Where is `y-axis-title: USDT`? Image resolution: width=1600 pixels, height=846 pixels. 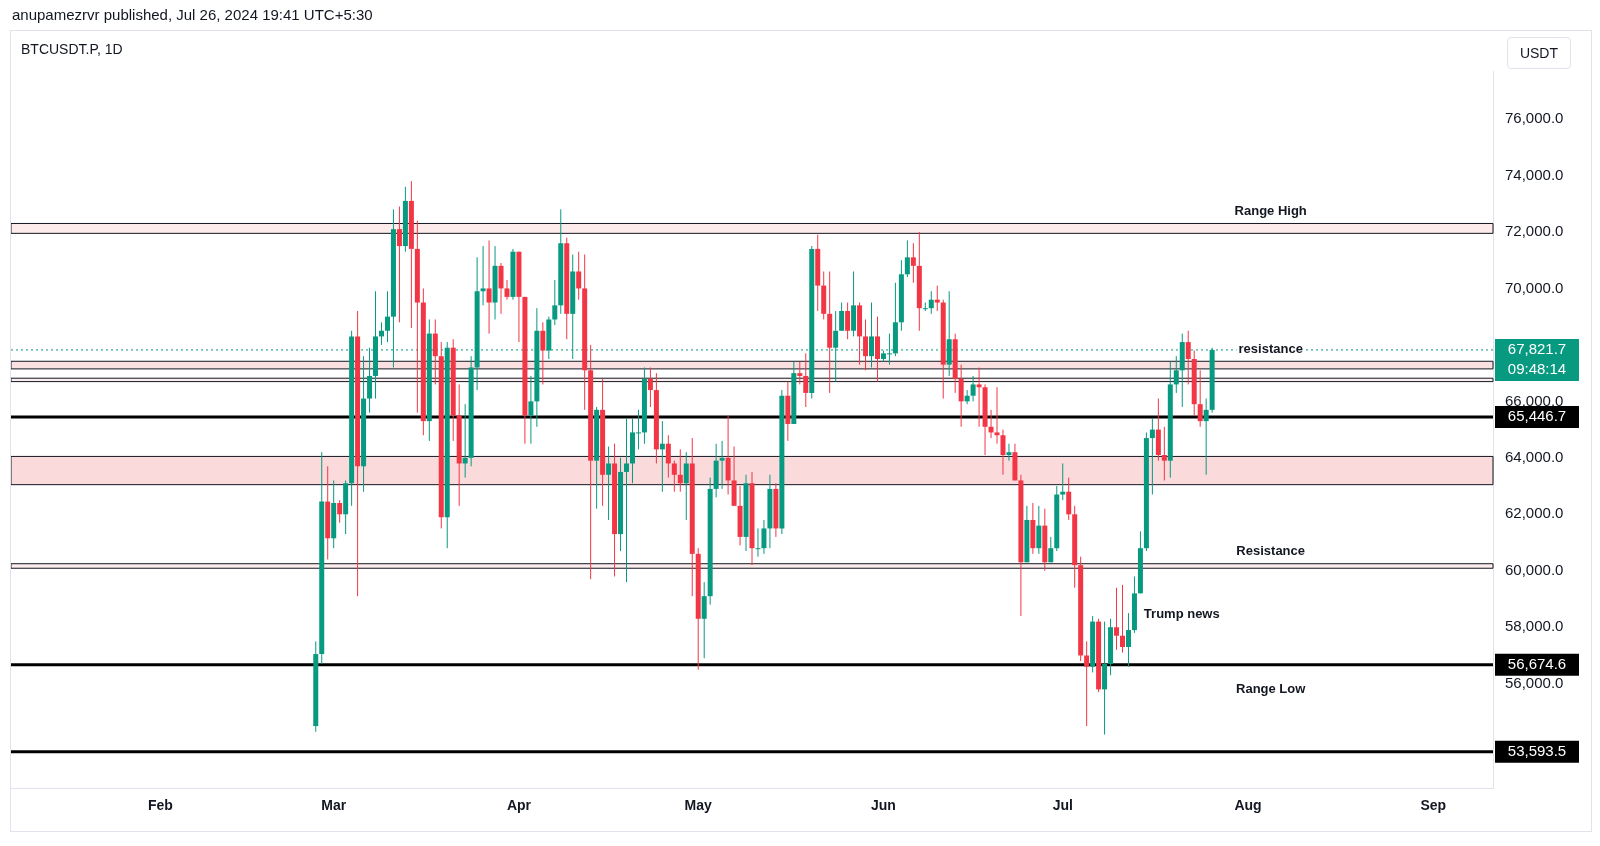 y-axis-title: USDT is located at coordinates (1538, 53).